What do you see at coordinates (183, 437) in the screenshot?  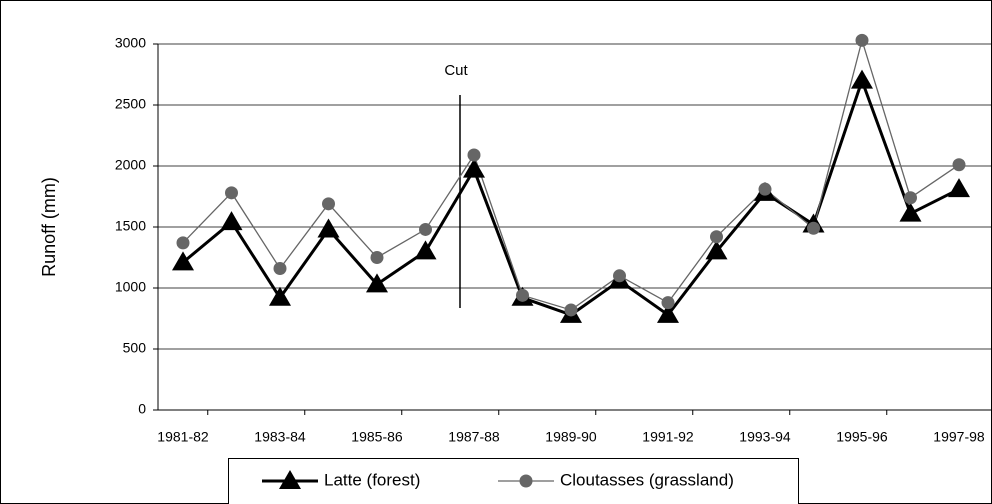 I see `x-tick-label: 1981-82` at bounding box center [183, 437].